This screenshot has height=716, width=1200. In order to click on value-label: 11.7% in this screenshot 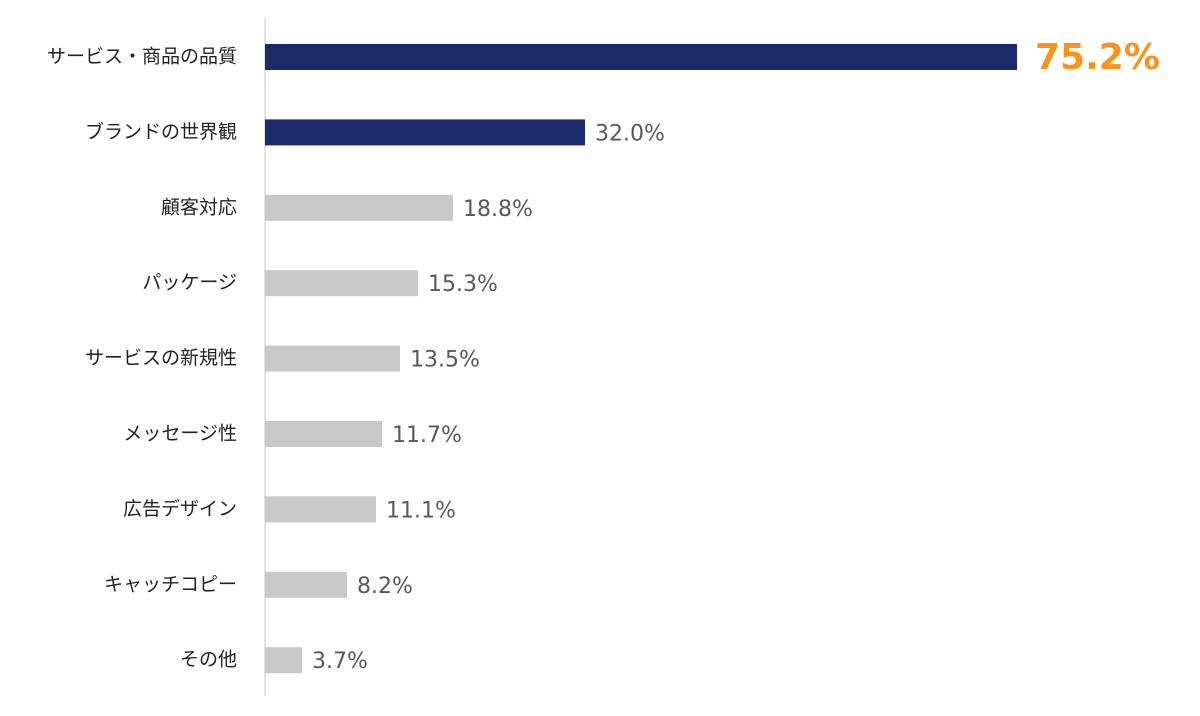, I will do `click(427, 435)`.